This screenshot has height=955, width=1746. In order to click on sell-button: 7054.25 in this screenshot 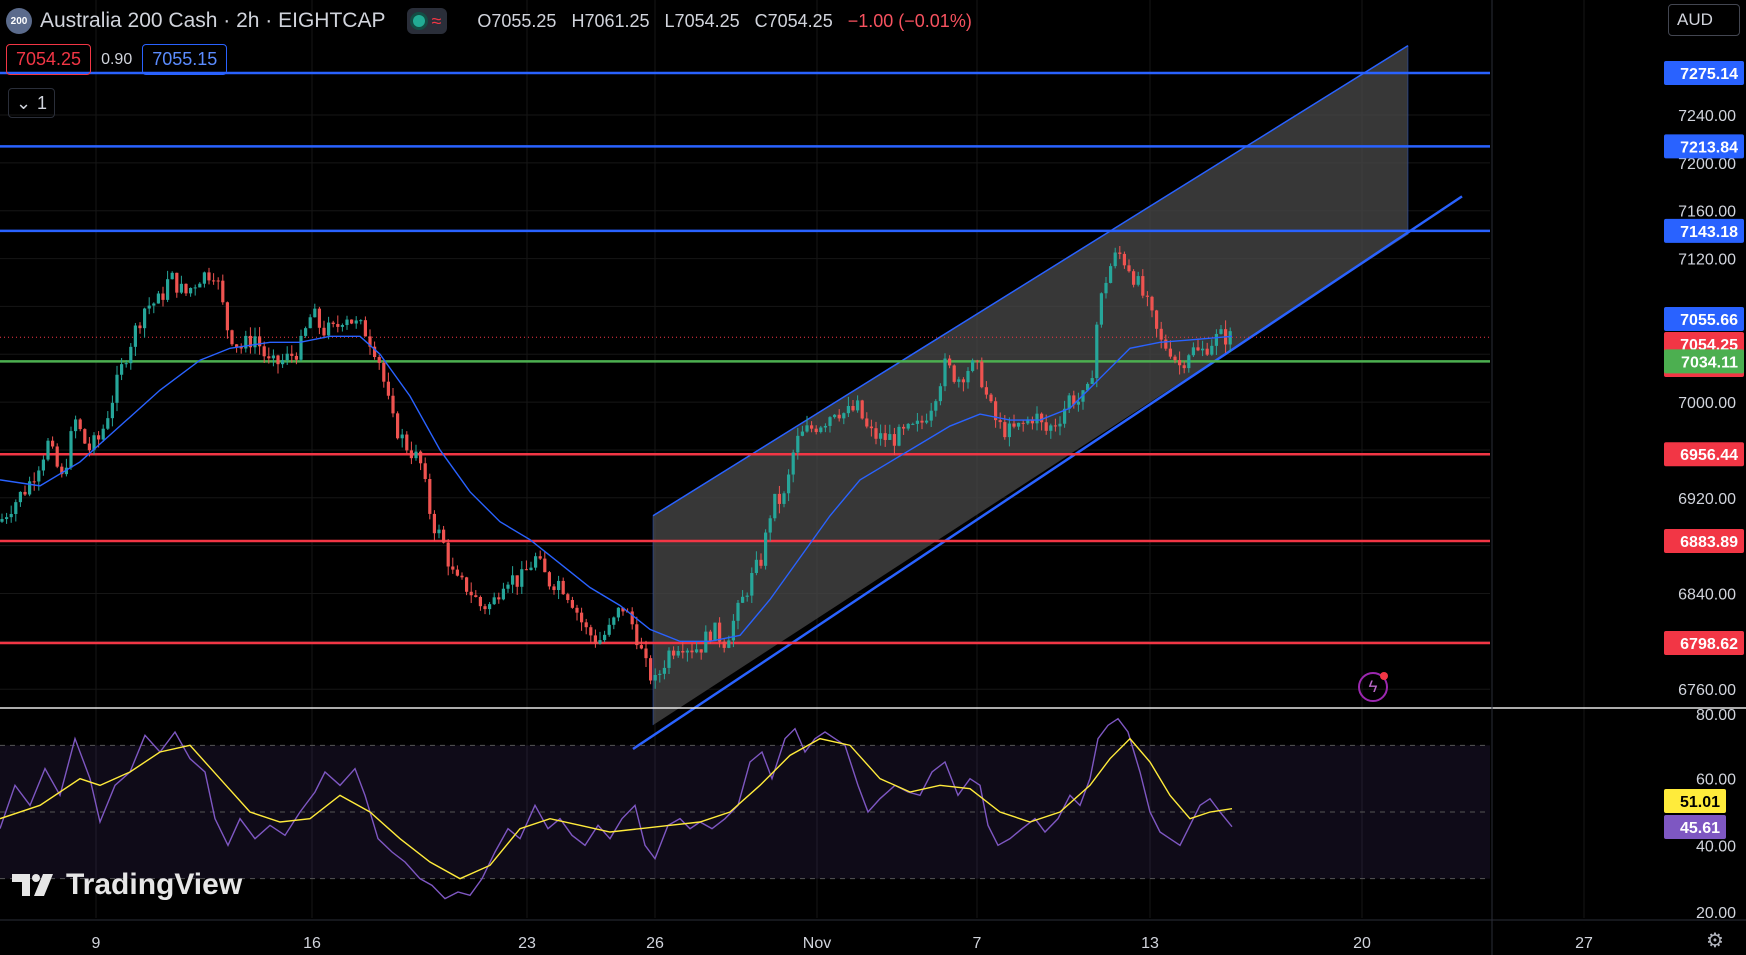, I will do `click(49, 59)`.